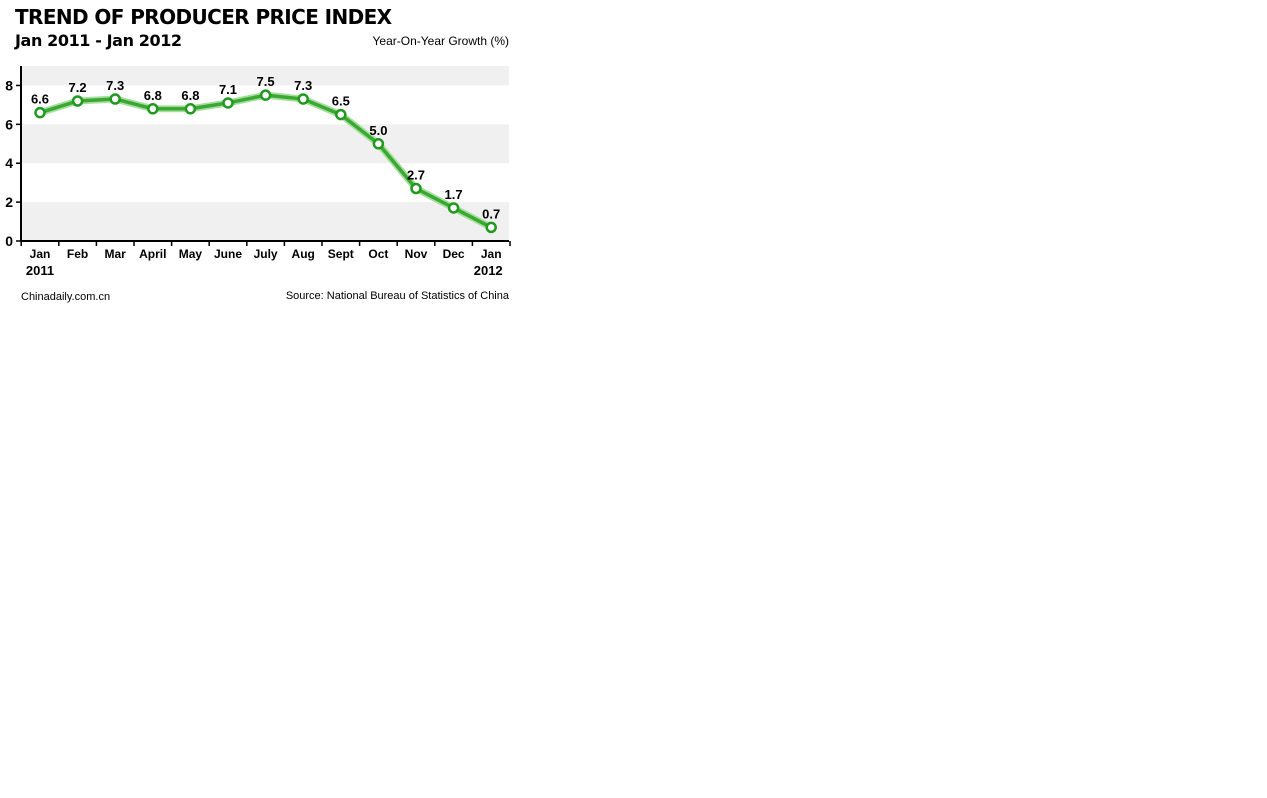 The image size is (1267, 798). I want to click on data-label: 7.5, so click(266, 81).